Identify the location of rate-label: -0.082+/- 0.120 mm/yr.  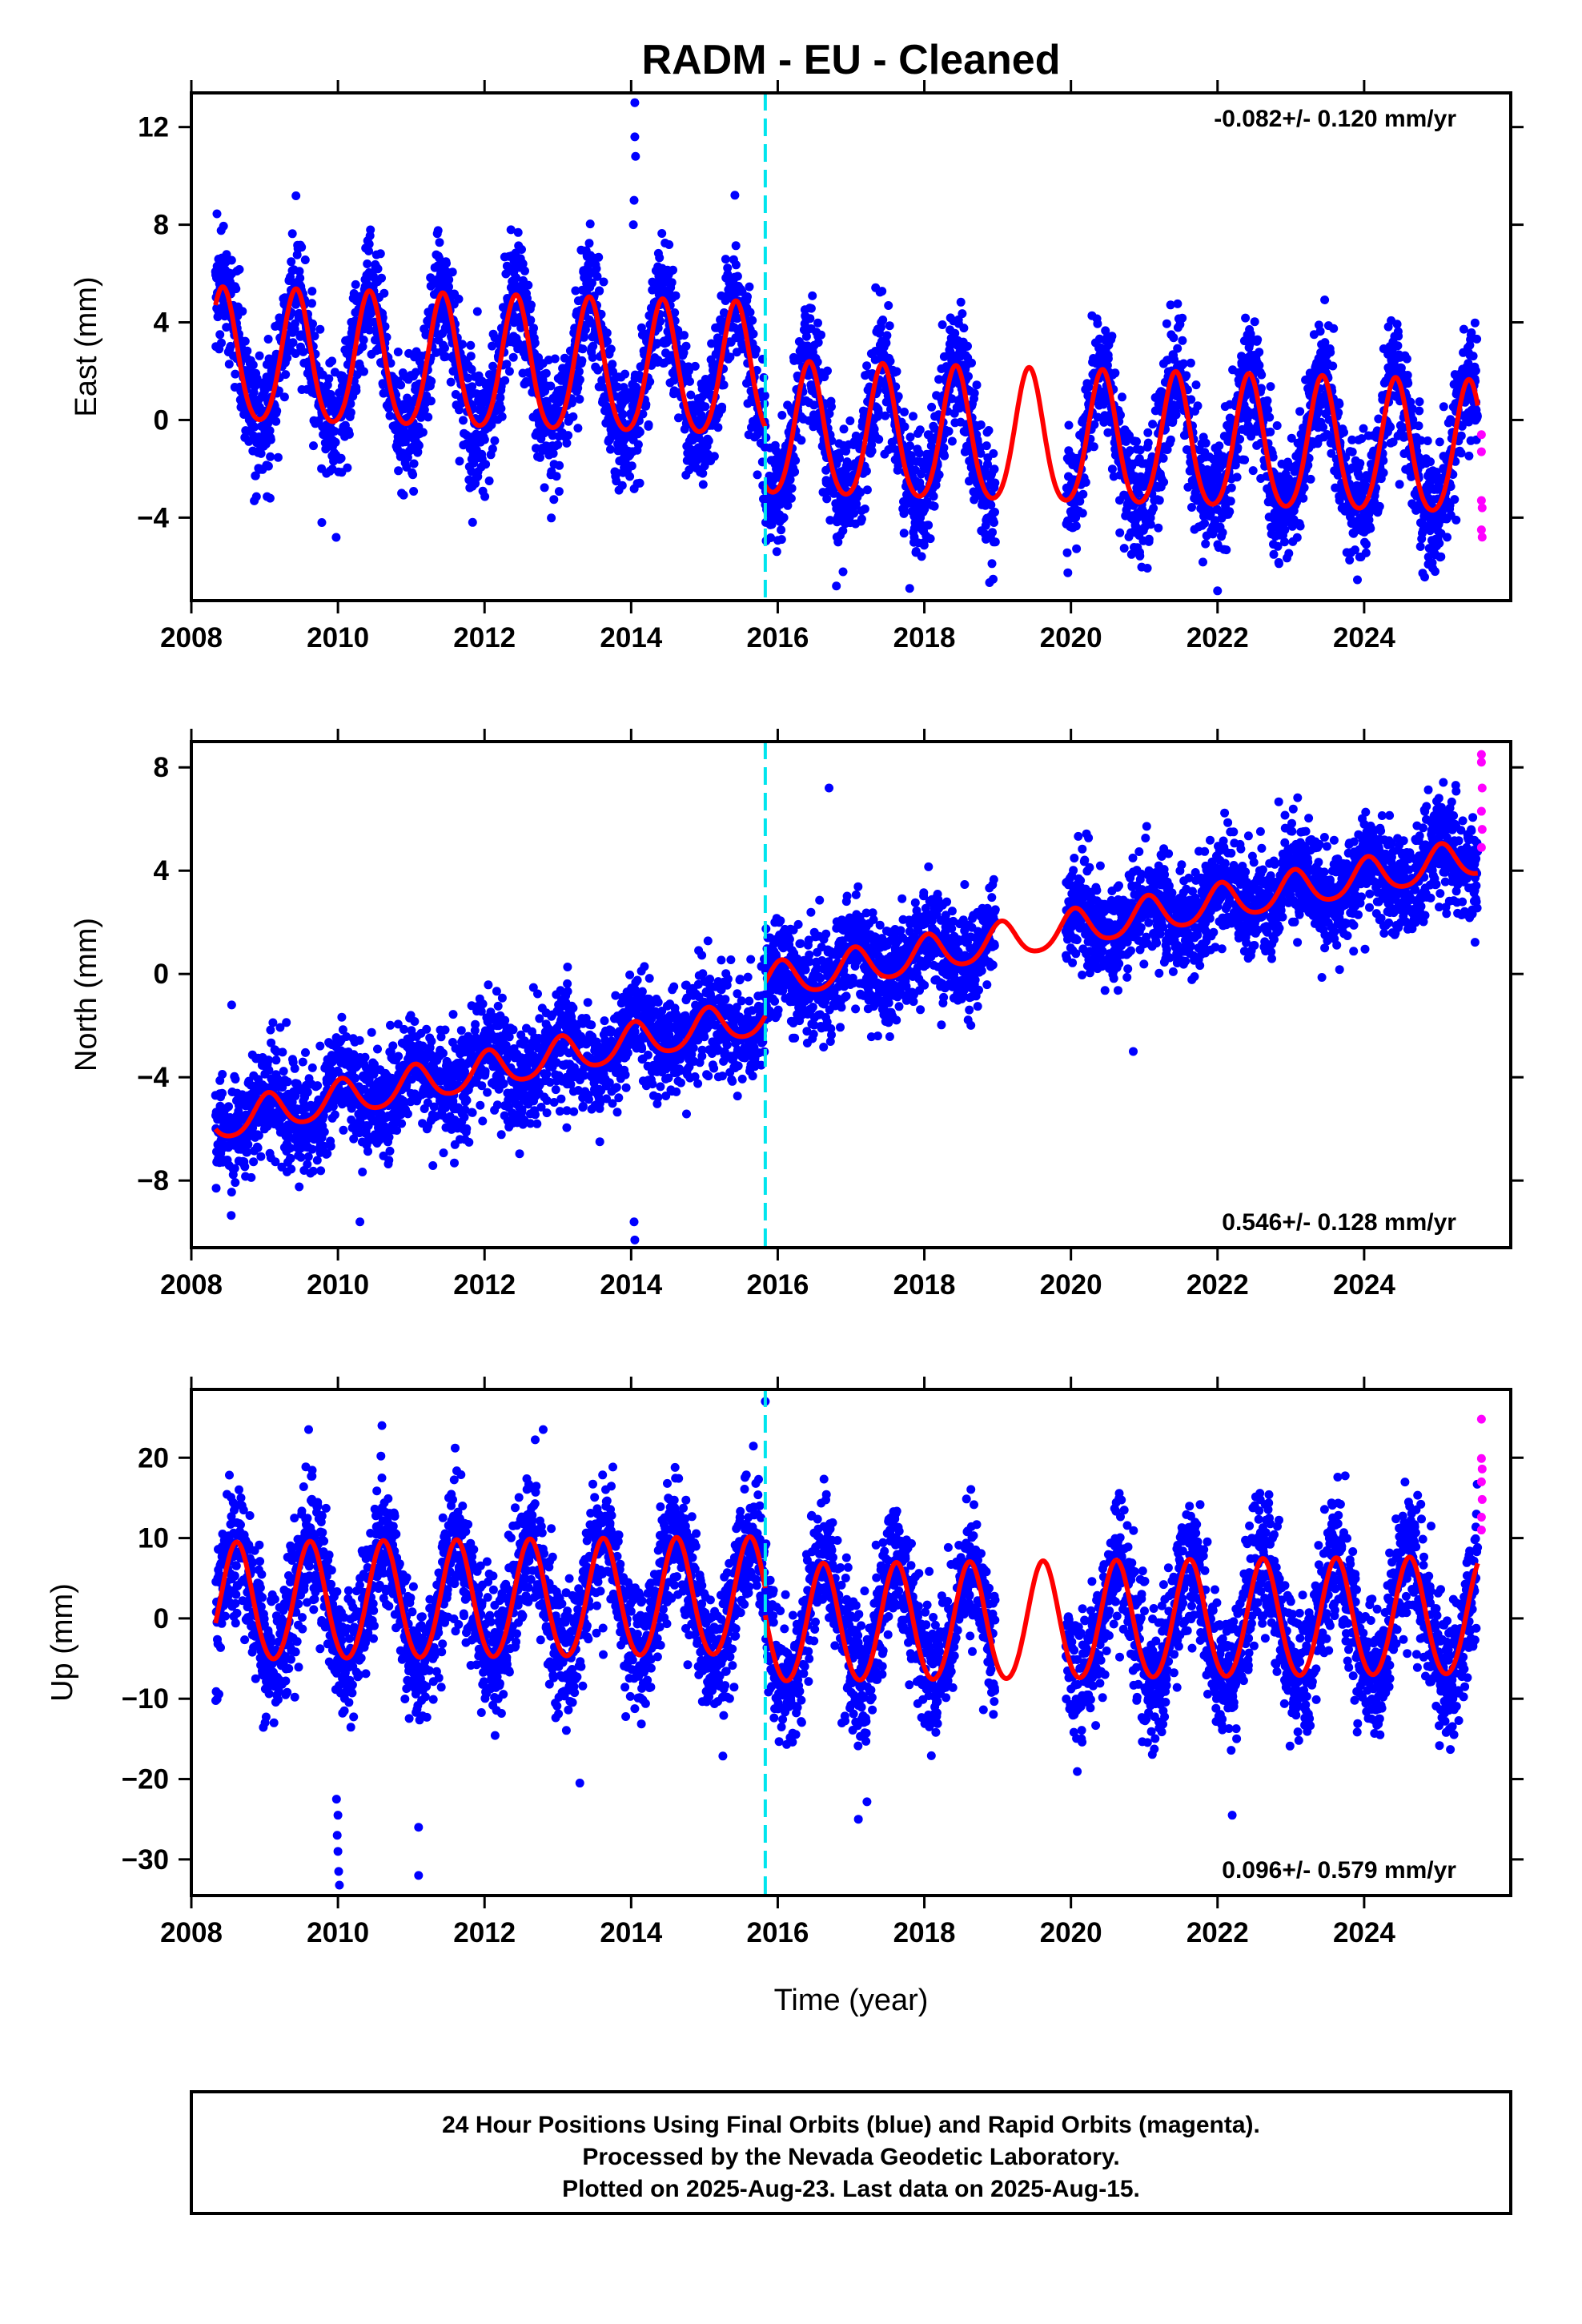
(1335, 119).